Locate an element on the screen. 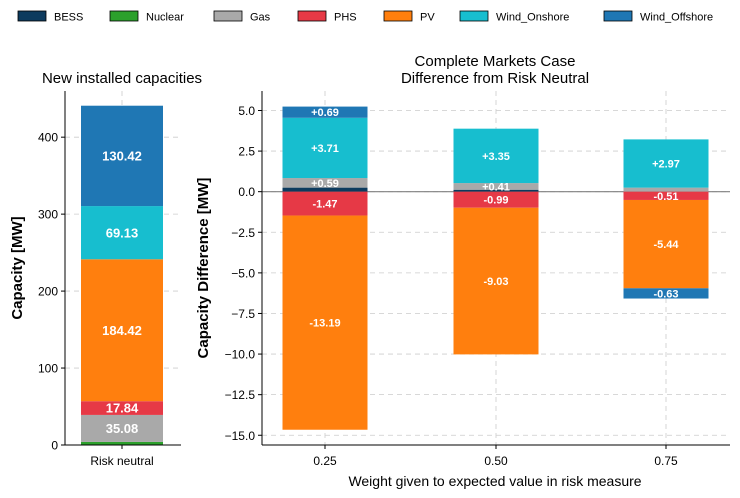  data-label-pv-0-75: -5.44 is located at coordinates (666, 245).